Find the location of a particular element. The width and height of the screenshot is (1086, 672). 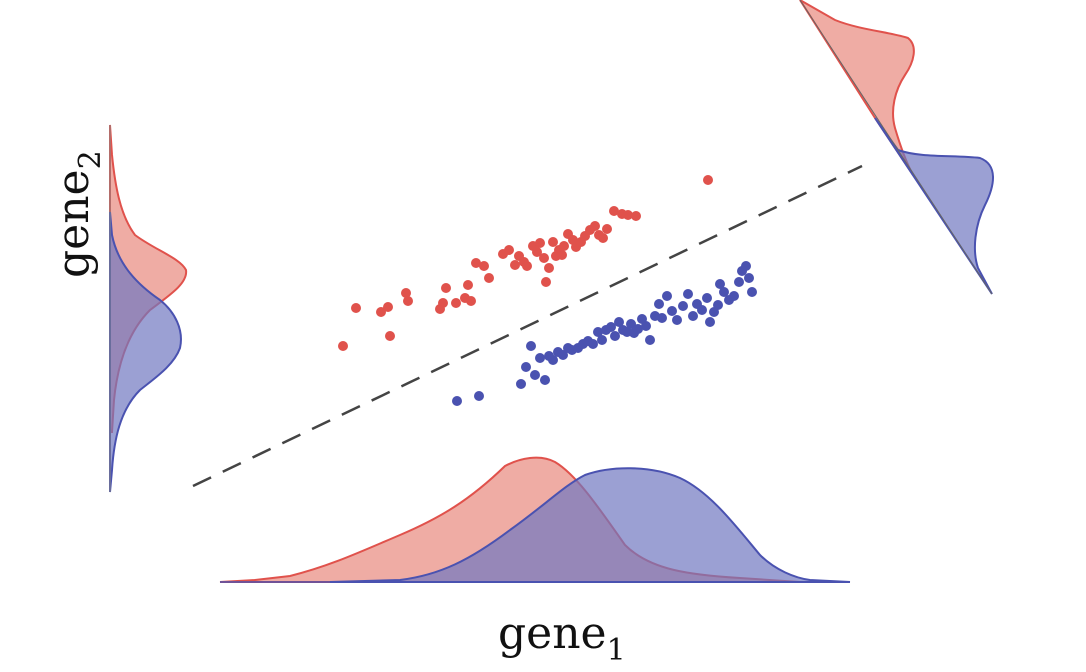

gene1-marginal-density is located at coordinates (535, 519).